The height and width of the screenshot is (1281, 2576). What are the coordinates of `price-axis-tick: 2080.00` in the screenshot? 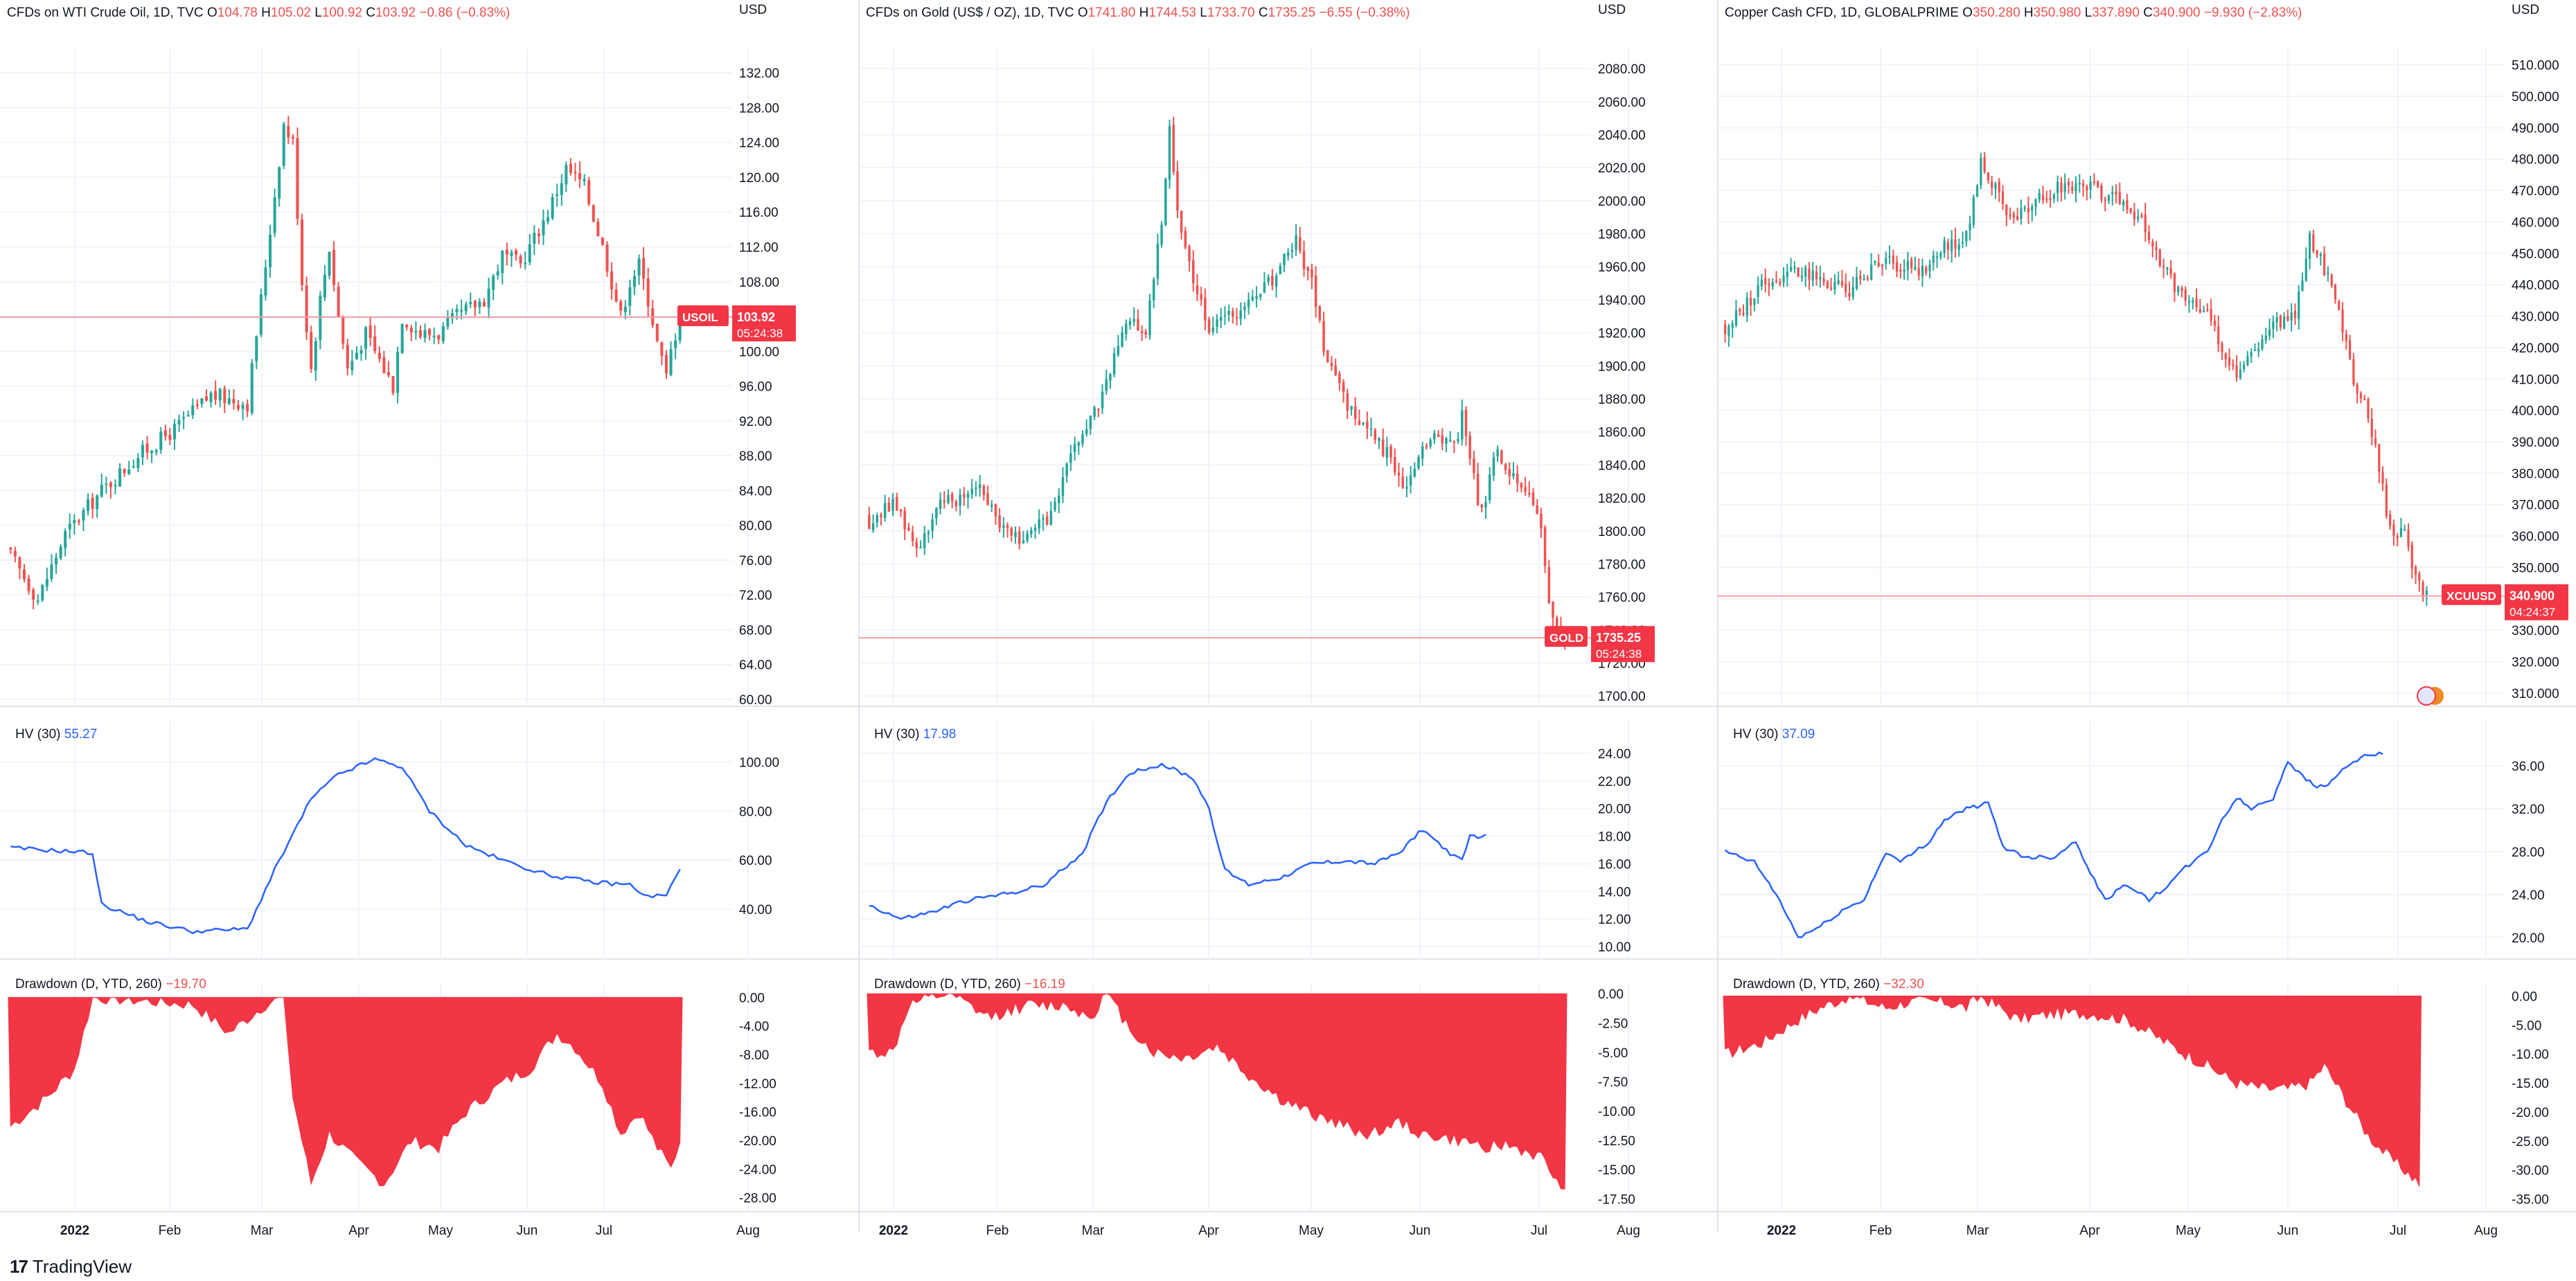 It's located at (1622, 69).